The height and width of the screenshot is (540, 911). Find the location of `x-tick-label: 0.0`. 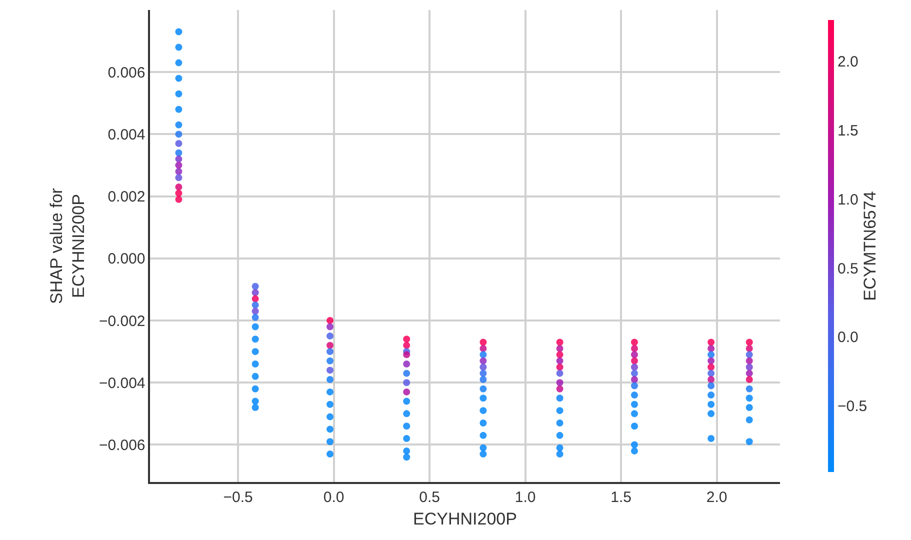

x-tick-label: 0.0 is located at coordinates (333, 497).